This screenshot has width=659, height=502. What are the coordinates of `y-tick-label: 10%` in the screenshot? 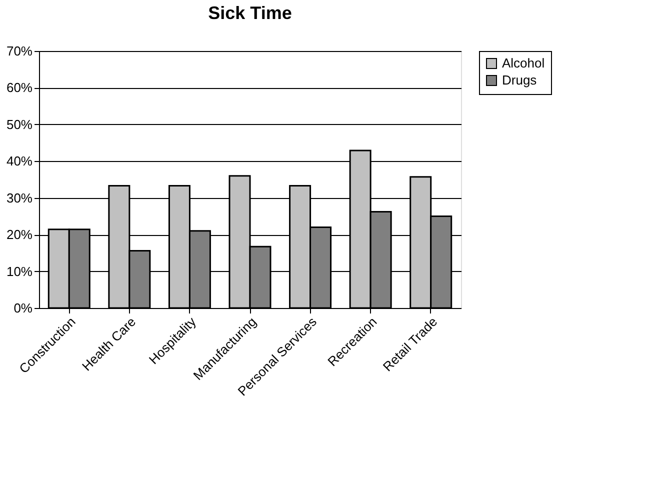 It's located at (19, 271).